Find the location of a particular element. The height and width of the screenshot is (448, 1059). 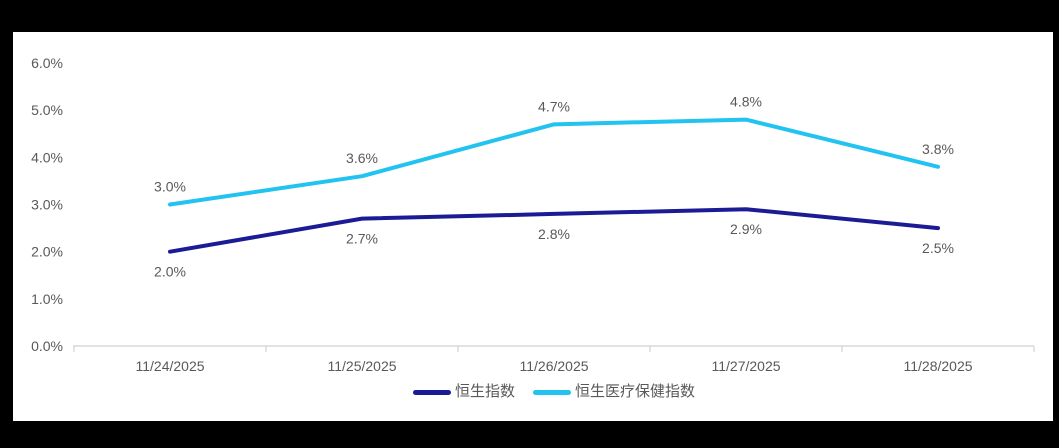

x-axis-category-label: 11/28/2025 is located at coordinates (937, 366).